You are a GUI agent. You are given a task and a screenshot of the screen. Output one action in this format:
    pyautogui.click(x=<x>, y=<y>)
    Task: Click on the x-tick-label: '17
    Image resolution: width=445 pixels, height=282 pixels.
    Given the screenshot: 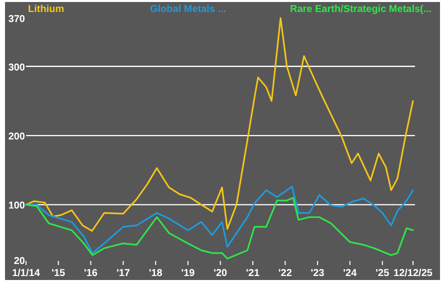 What is the action you would take?
    pyautogui.click(x=123, y=273)
    